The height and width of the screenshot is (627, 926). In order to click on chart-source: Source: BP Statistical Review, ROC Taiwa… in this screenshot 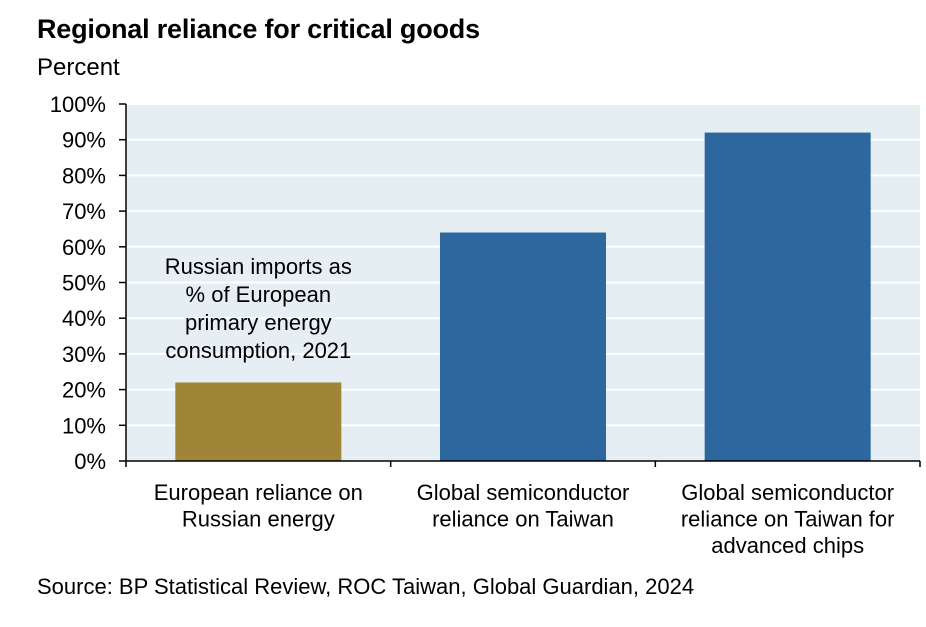, I will do `click(366, 586)`.